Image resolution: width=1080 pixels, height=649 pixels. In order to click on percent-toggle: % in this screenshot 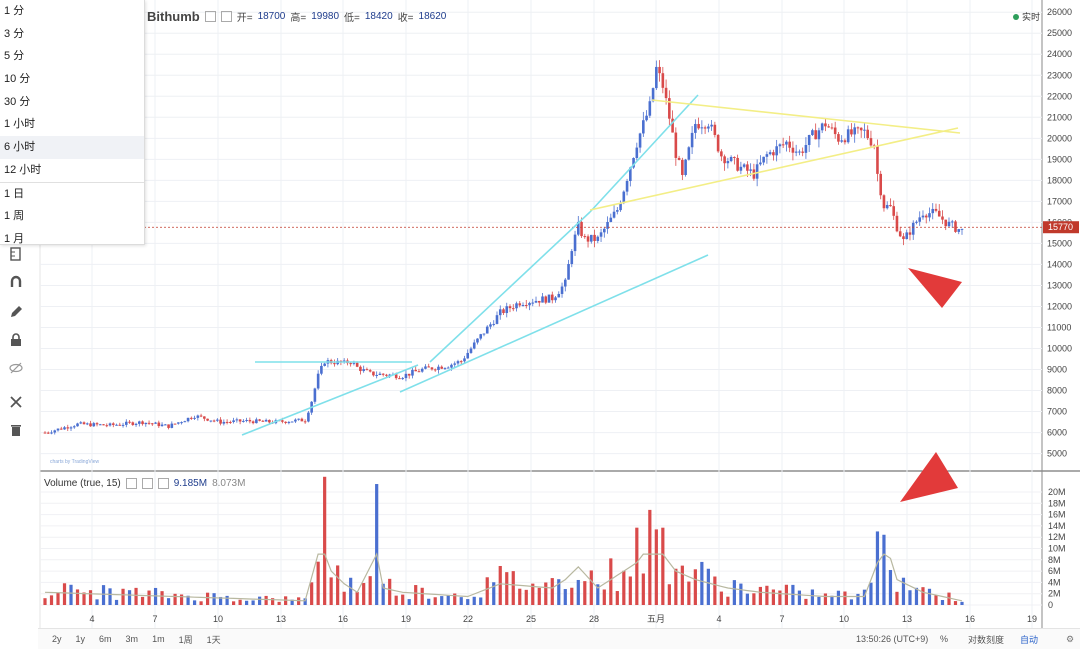, I will do `click(944, 639)`.